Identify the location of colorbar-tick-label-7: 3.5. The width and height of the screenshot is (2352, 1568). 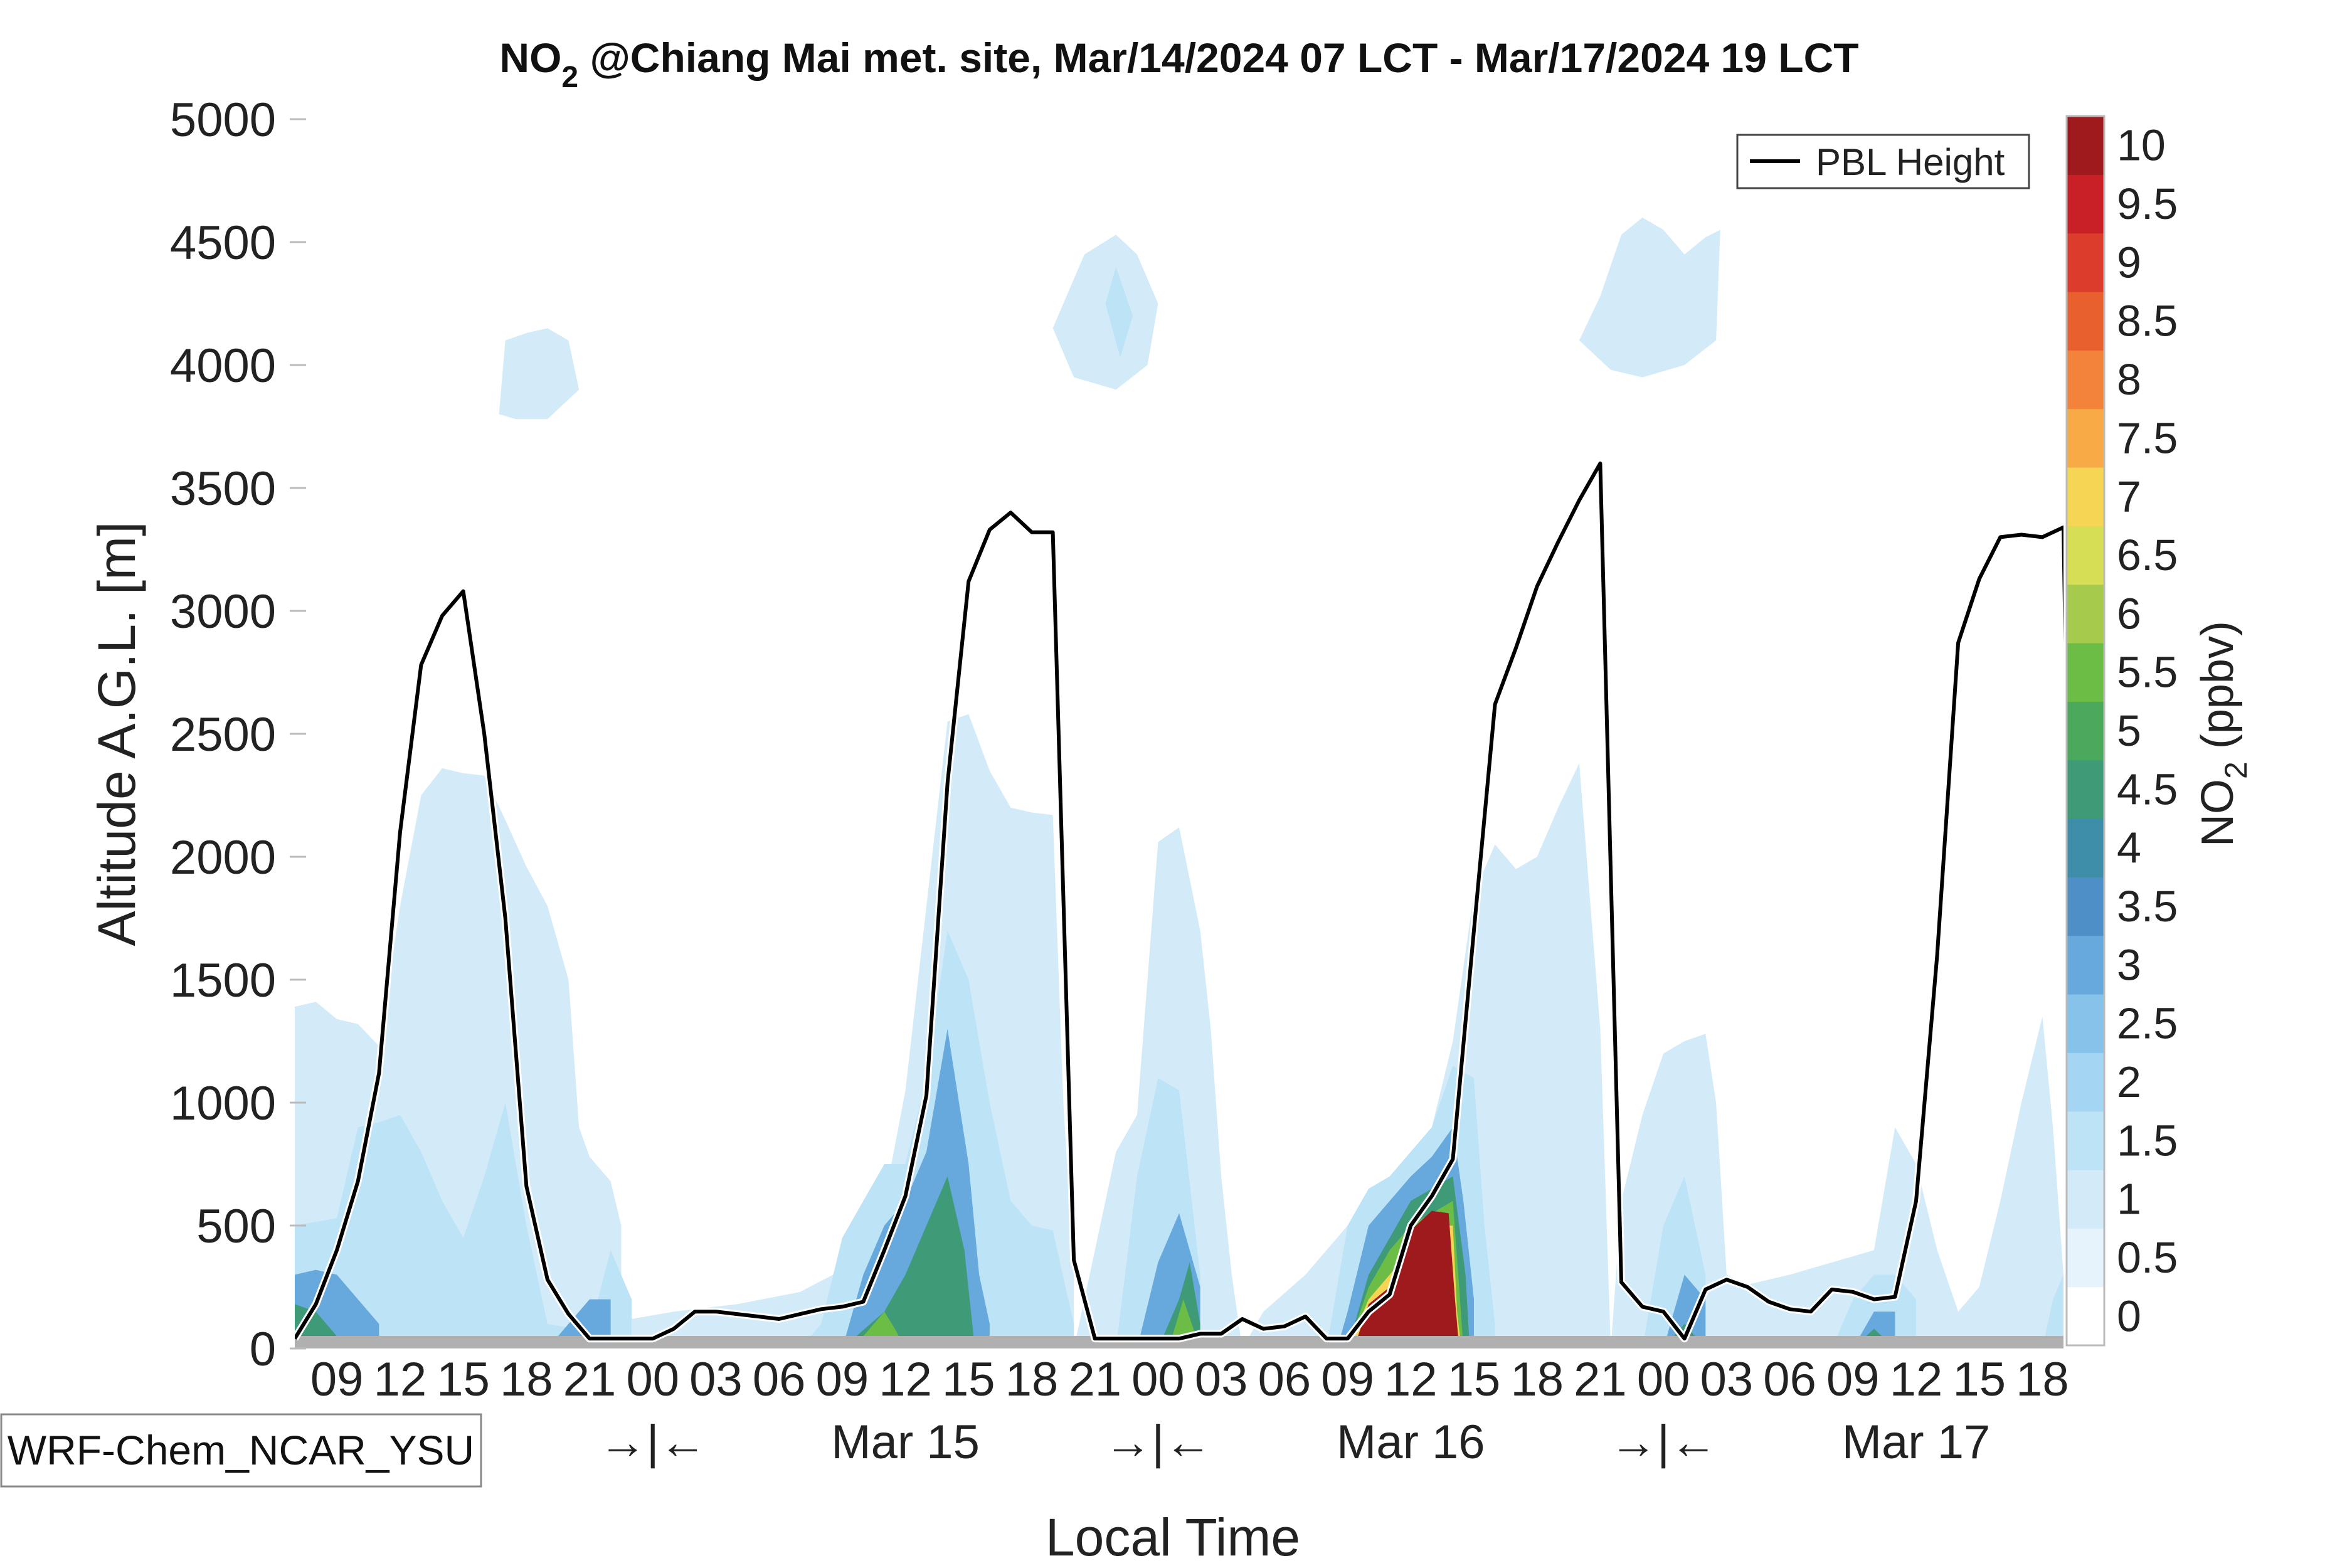
(2147, 906).